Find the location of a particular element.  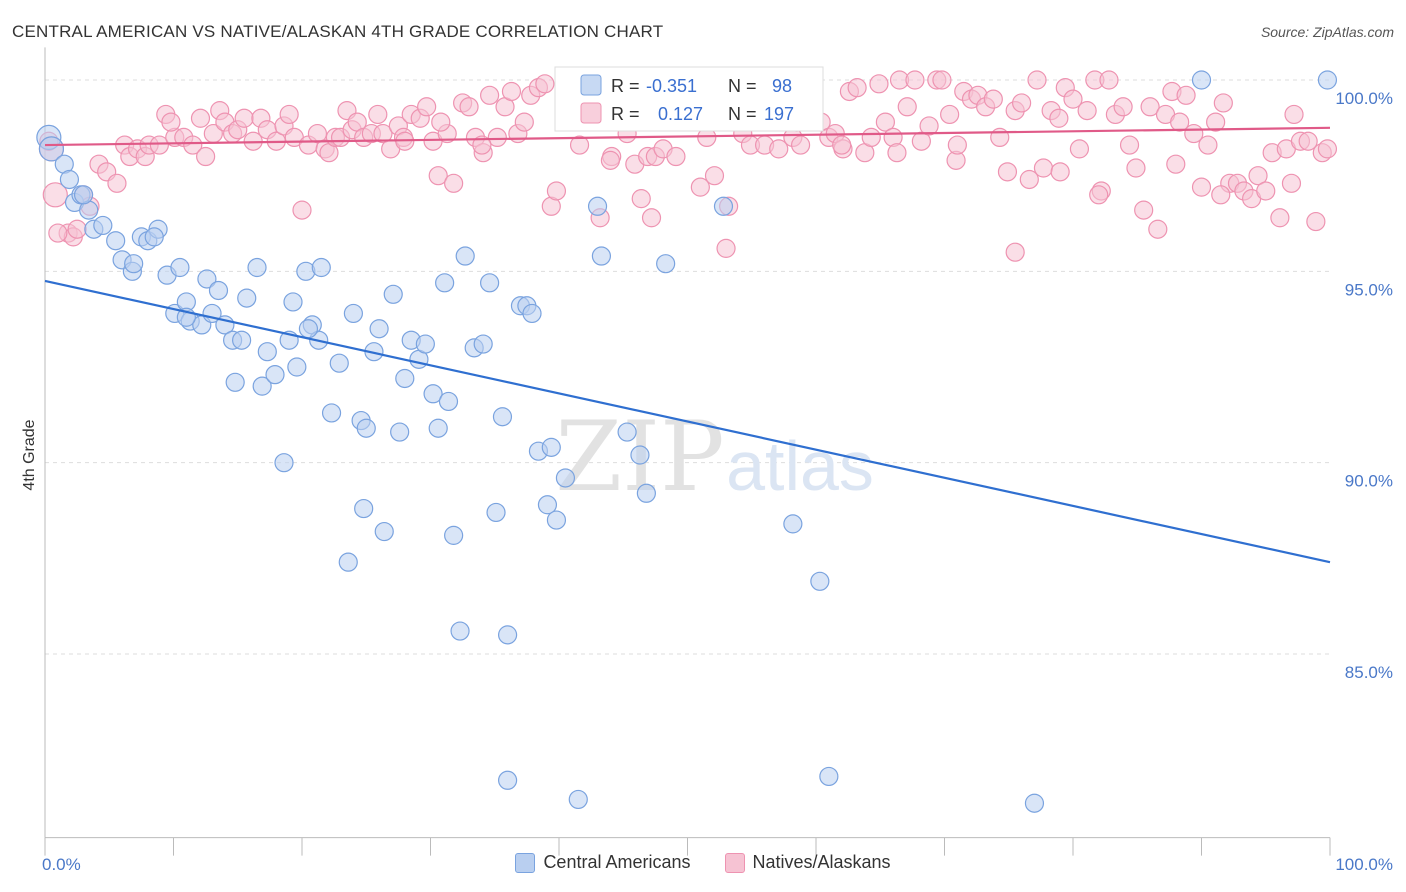

legend-n-value: 98 is located at coordinates (782, 86).